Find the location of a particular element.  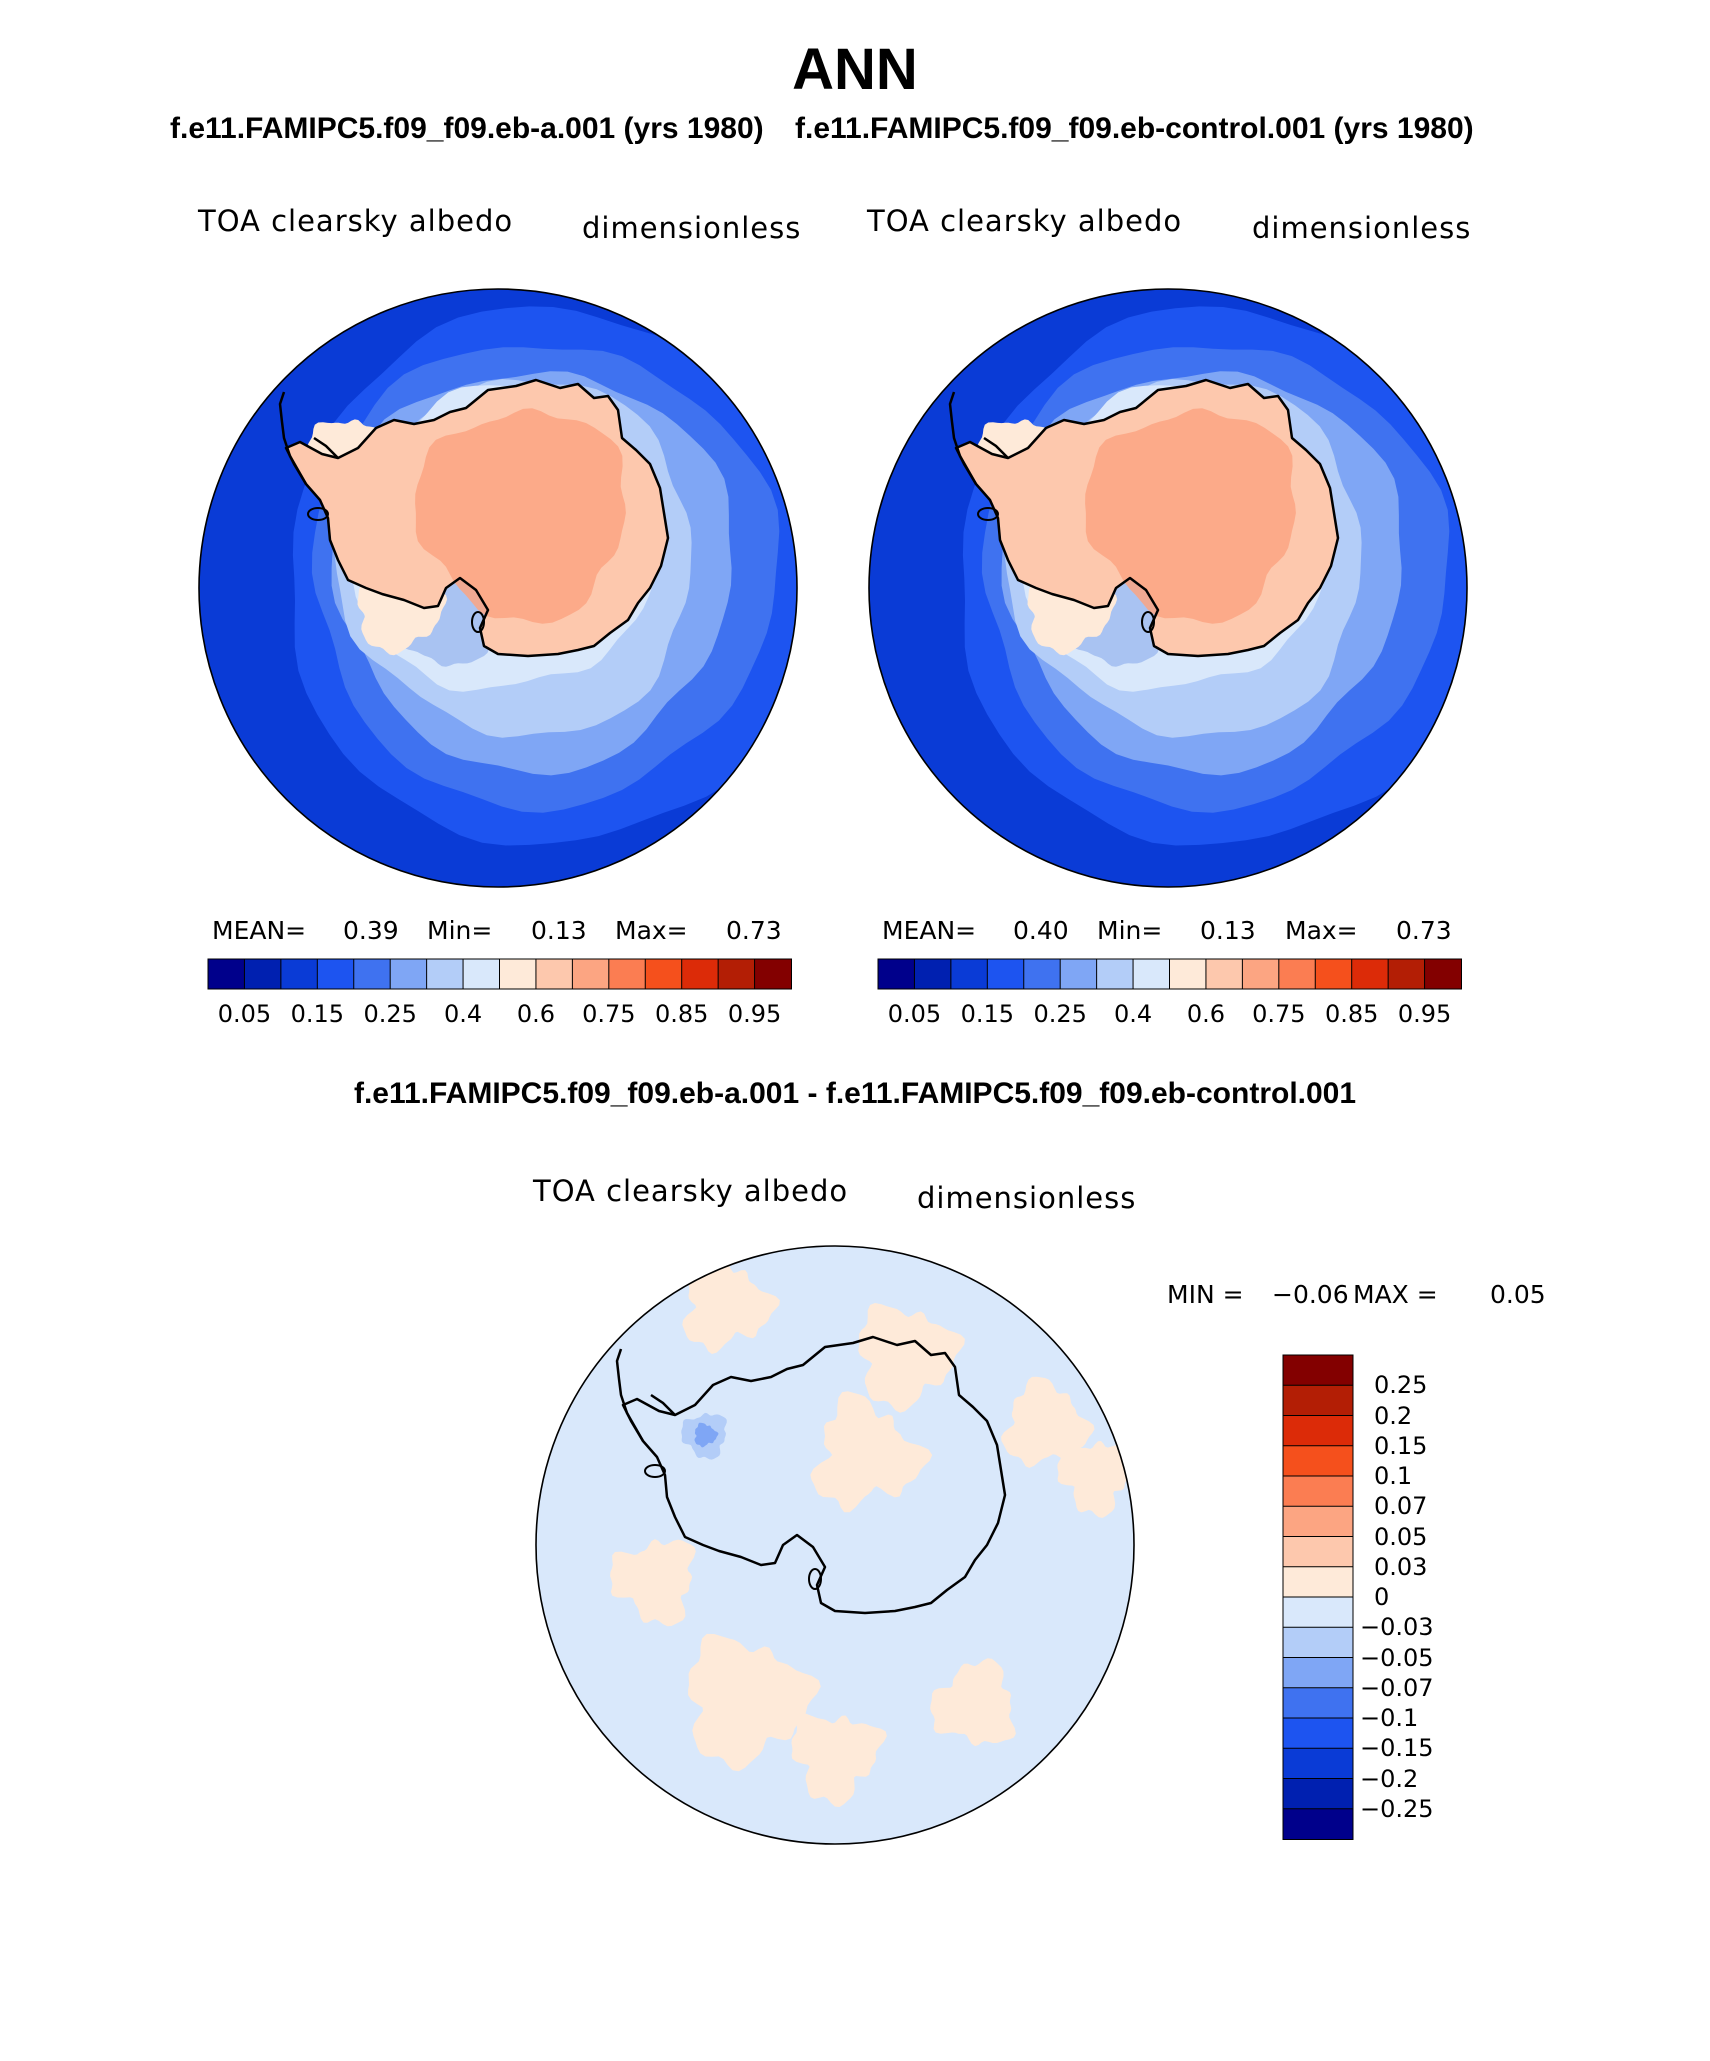

panel-1-max-value: 0.73 is located at coordinates (754, 930).